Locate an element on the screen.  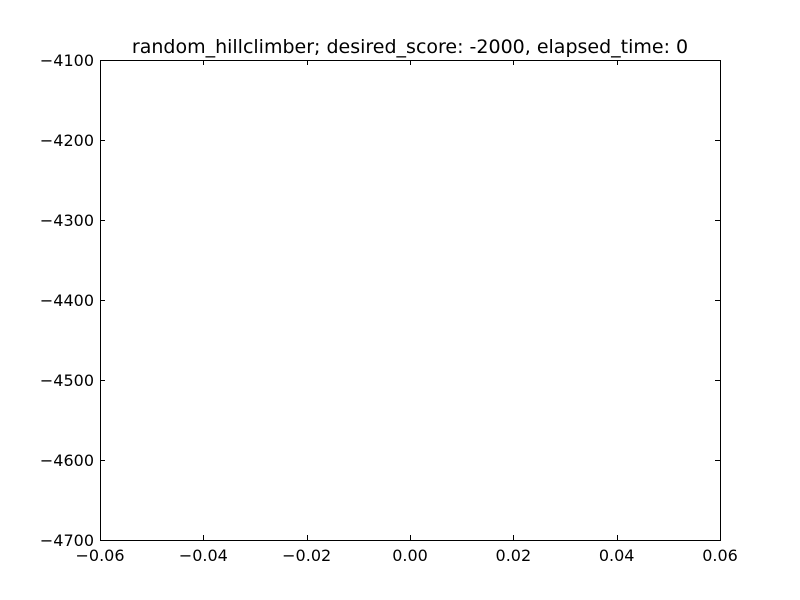
x-tick-label: 0.04 is located at coordinates (617, 555).